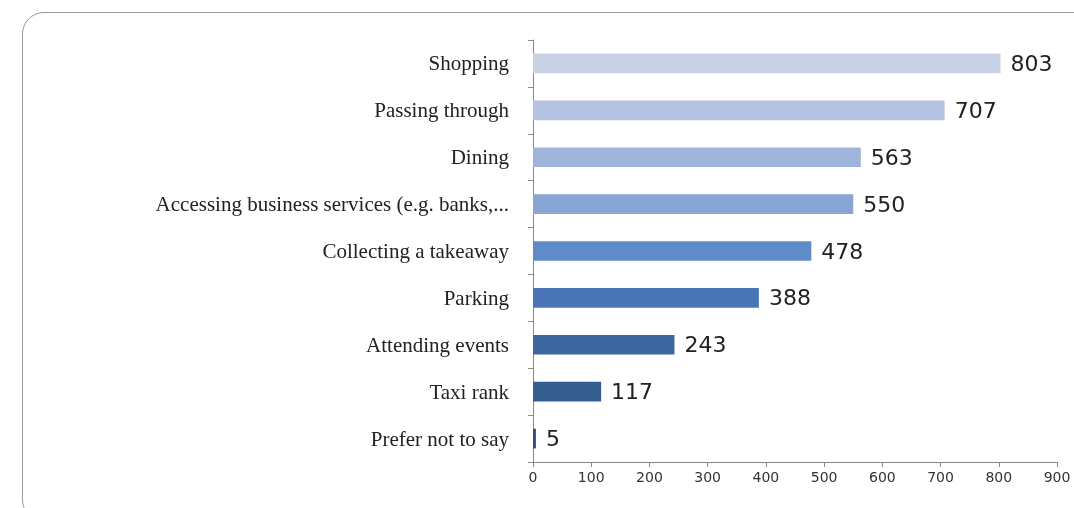 The image size is (1074, 508). Describe the element at coordinates (882, 477) in the screenshot. I see `x-tick-label: 600` at that location.